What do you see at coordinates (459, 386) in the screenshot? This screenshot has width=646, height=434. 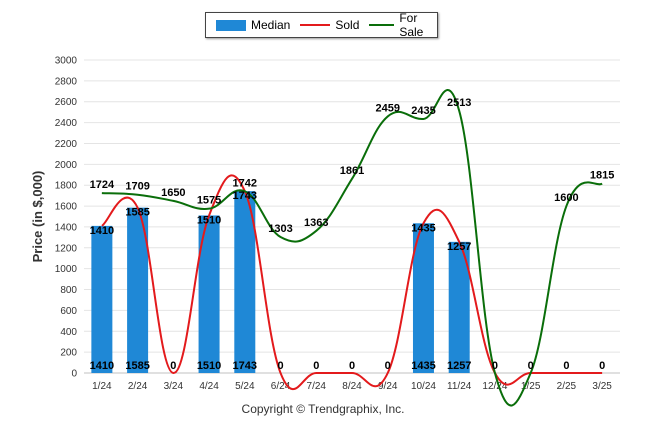 I see `x-tick-label: 11/24` at bounding box center [459, 386].